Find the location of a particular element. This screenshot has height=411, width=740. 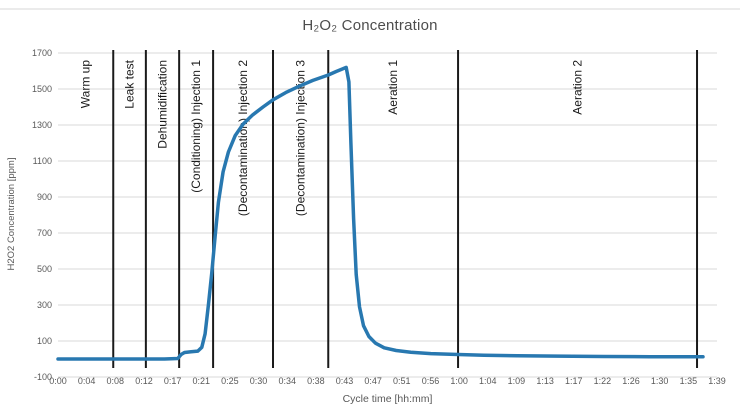

x-tick-label: 1:09 is located at coordinates (517, 381).